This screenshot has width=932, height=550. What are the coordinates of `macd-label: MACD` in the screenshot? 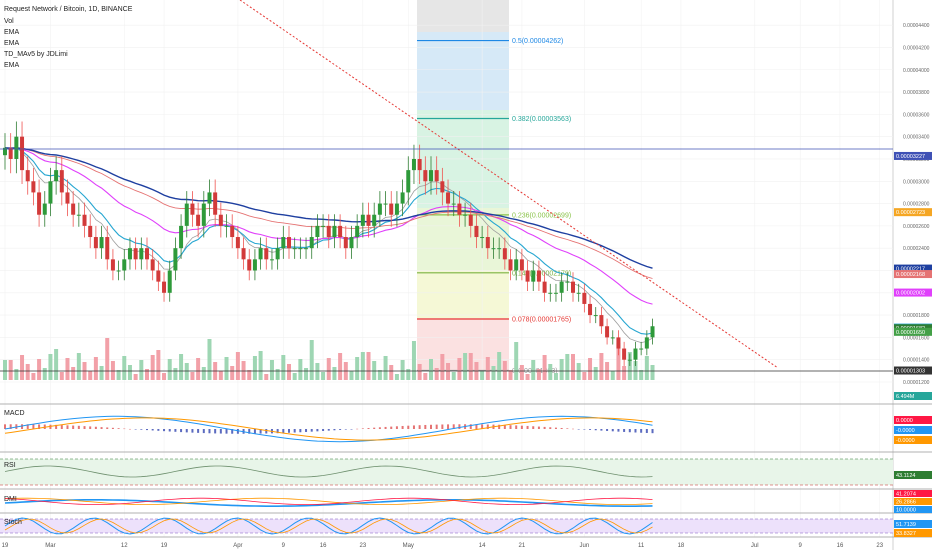 It's located at (14, 413).